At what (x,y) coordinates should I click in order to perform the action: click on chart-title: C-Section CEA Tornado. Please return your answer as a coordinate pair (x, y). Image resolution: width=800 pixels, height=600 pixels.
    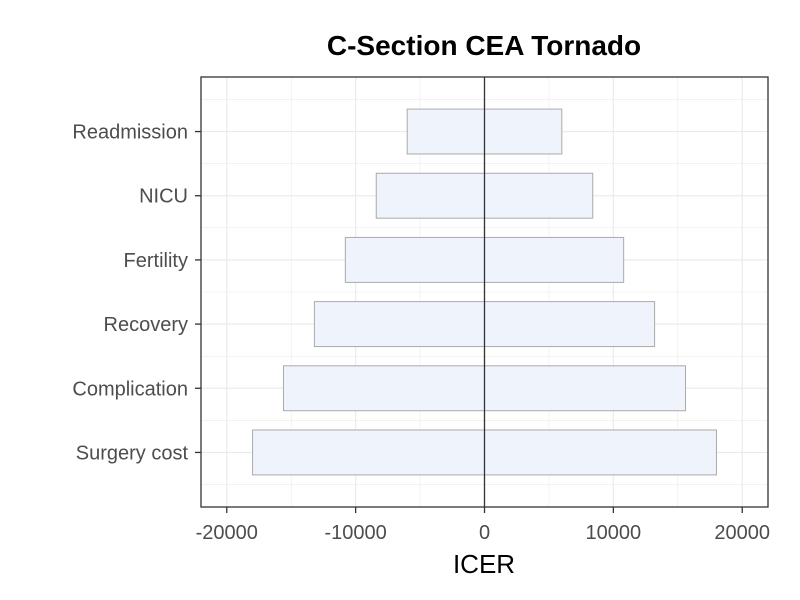
    Looking at the image, I should click on (484, 45).